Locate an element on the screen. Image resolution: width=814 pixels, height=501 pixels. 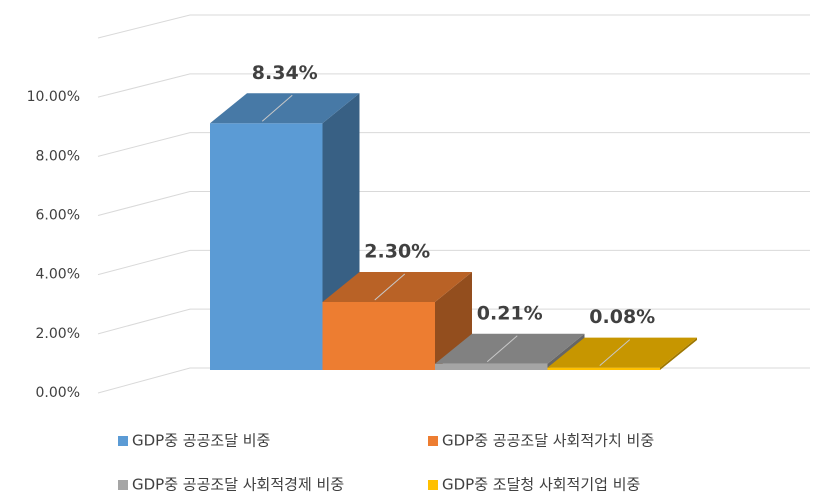
bar is located at coordinates (622, 353).